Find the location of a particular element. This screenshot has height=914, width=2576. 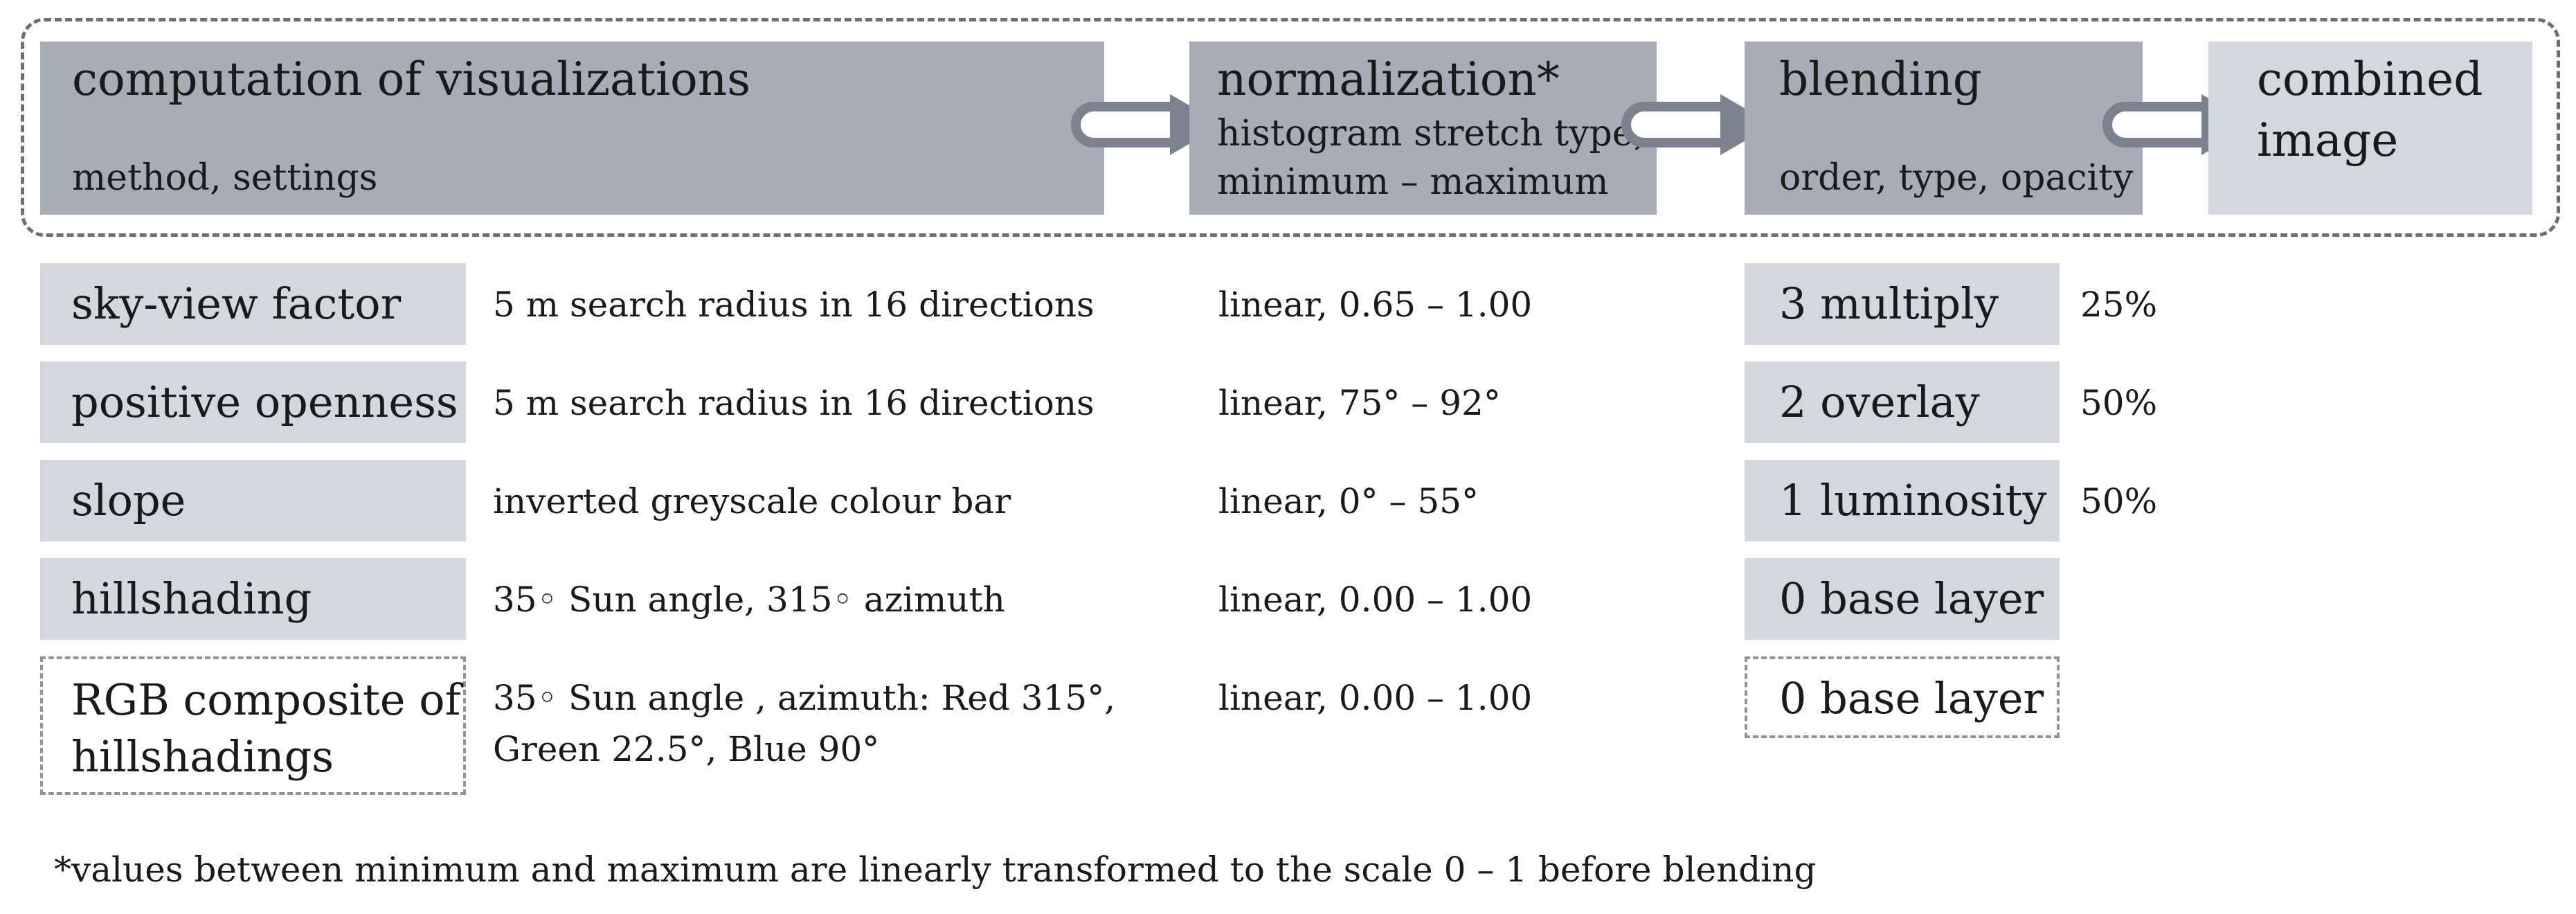

row-normalization: linear, 0.65 – 1.00 is located at coordinates (1375, 305).